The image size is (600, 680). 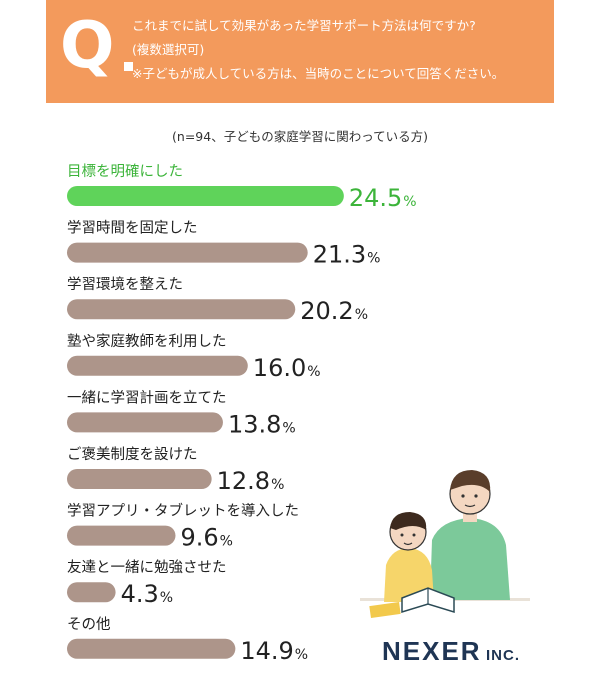 I want to click on question-text: これまでに試して効果があった学習サポート方法は何ですか?, so click(x=304, y=25).